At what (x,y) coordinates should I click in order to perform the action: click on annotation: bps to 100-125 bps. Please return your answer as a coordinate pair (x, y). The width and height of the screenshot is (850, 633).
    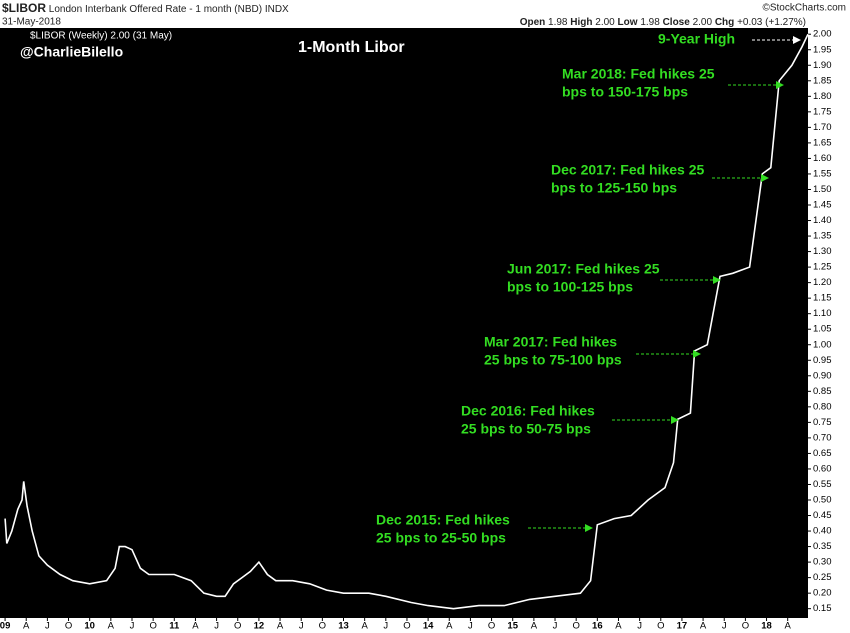
    Looking at the image, I should click on (570, 287).